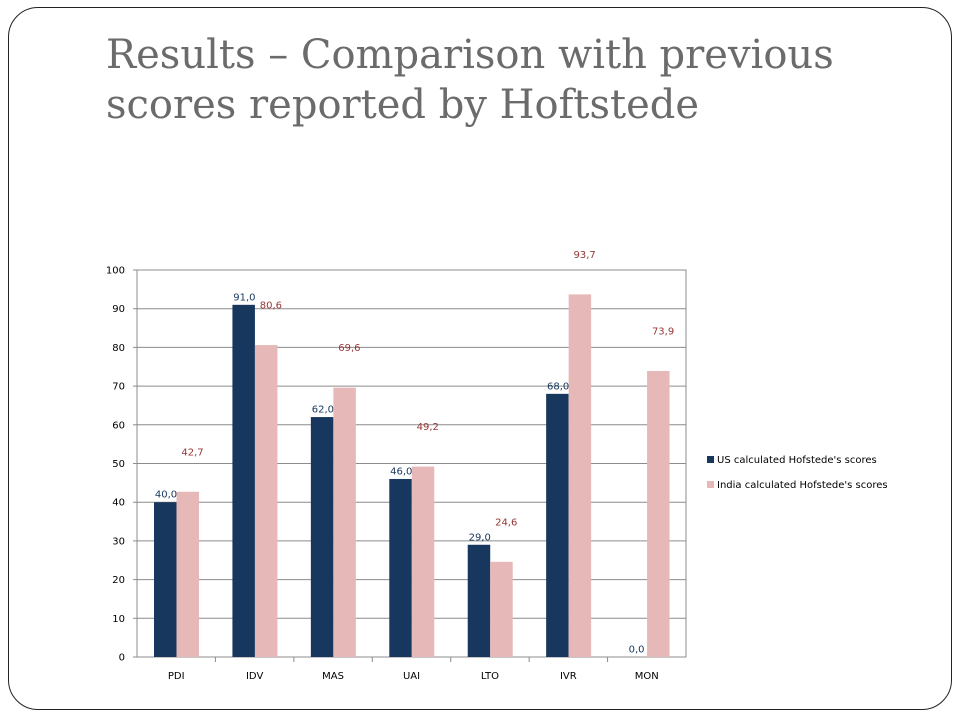 The height and width of the screenshot is (720, 960). What do you see at coordinates (349, 348) in the screenshot?
I see `data-label: 69,6` at bounding box center [349, 348].